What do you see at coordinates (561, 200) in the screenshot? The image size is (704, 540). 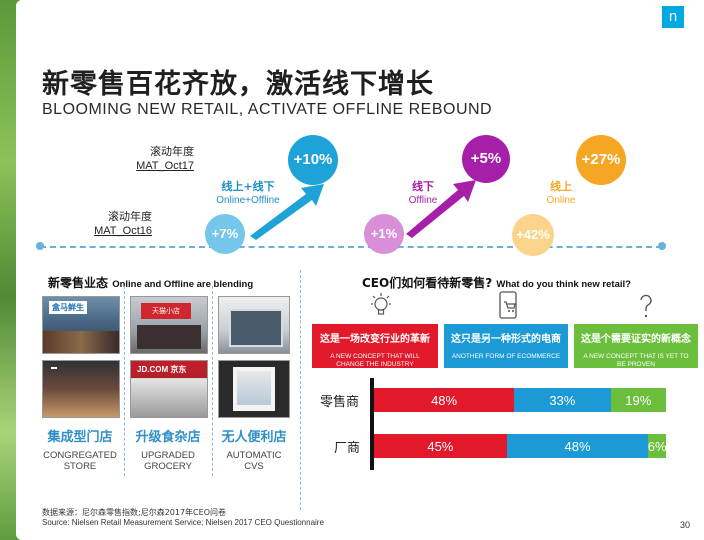 I see `online-en: Online` at bounding box center [561, 200].